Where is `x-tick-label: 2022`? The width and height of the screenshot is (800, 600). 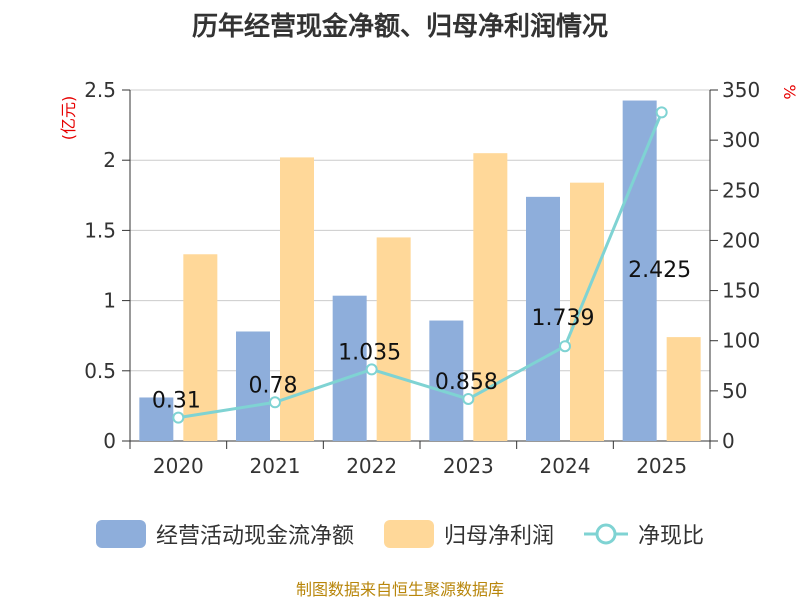
x-tick-label: 2022 is located at coordinates (371, 466).